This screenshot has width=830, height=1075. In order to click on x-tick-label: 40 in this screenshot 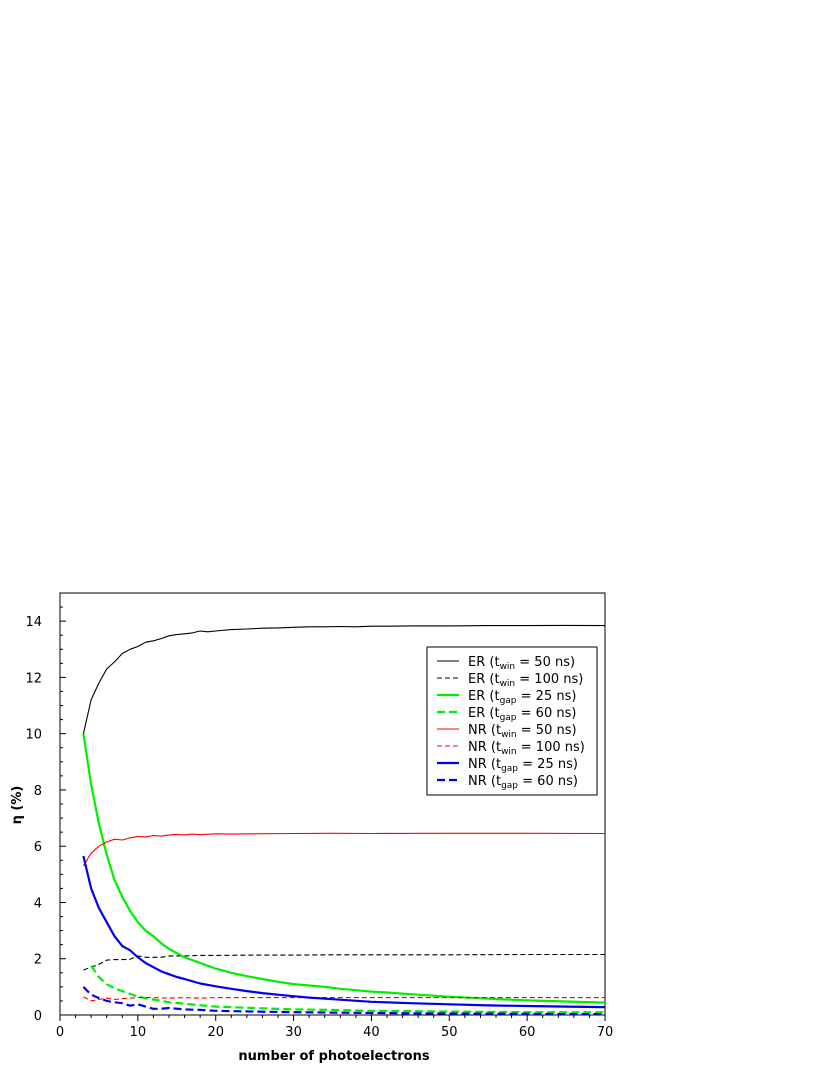, I will do `click(371, 1032)`.